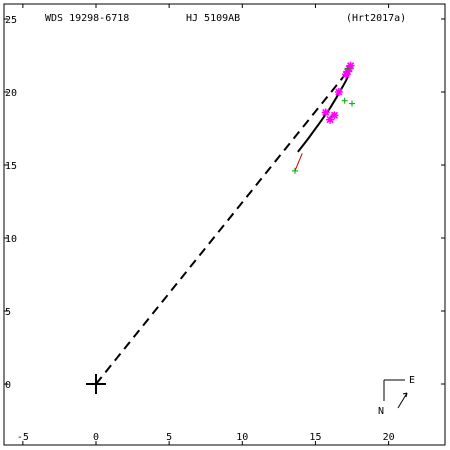 This screenshot has height=450, width=450. What do you see at coordinates (23, 437) in the screenshot?
I see `x-tick-label: -5` at bounding box center [23, 437].